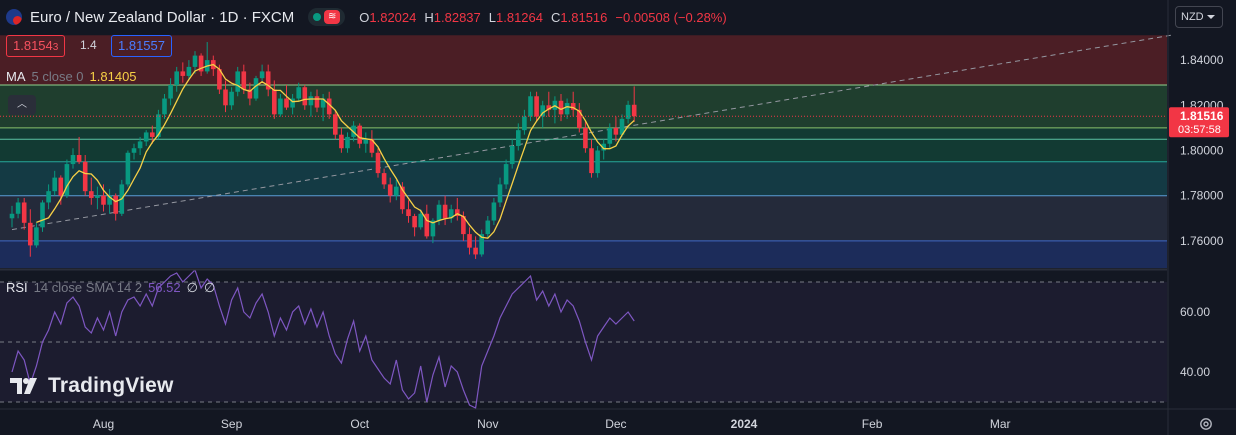 The width and height of the screenshot is (1236, 435). I want to click on buy-button: 1.81557, so click(141, 46).